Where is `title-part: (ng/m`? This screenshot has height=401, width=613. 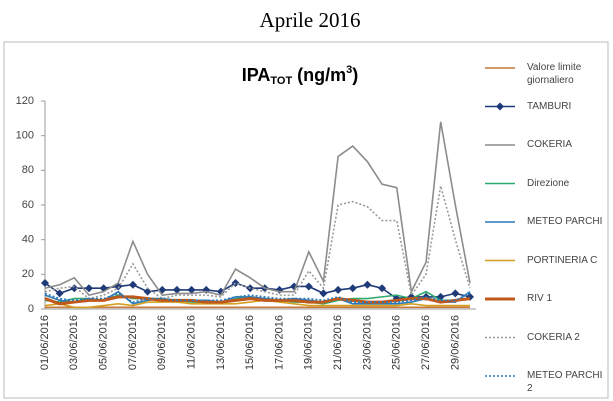 title-part: (ng/m is located at coordinates (319, 75).